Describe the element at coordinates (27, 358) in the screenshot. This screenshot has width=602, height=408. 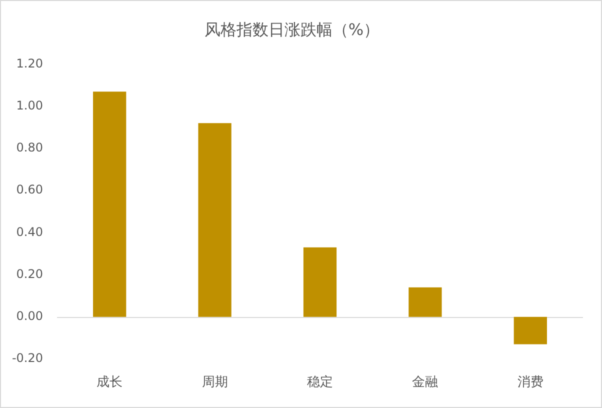
I see `y-tick-label: -0.20` at that location.